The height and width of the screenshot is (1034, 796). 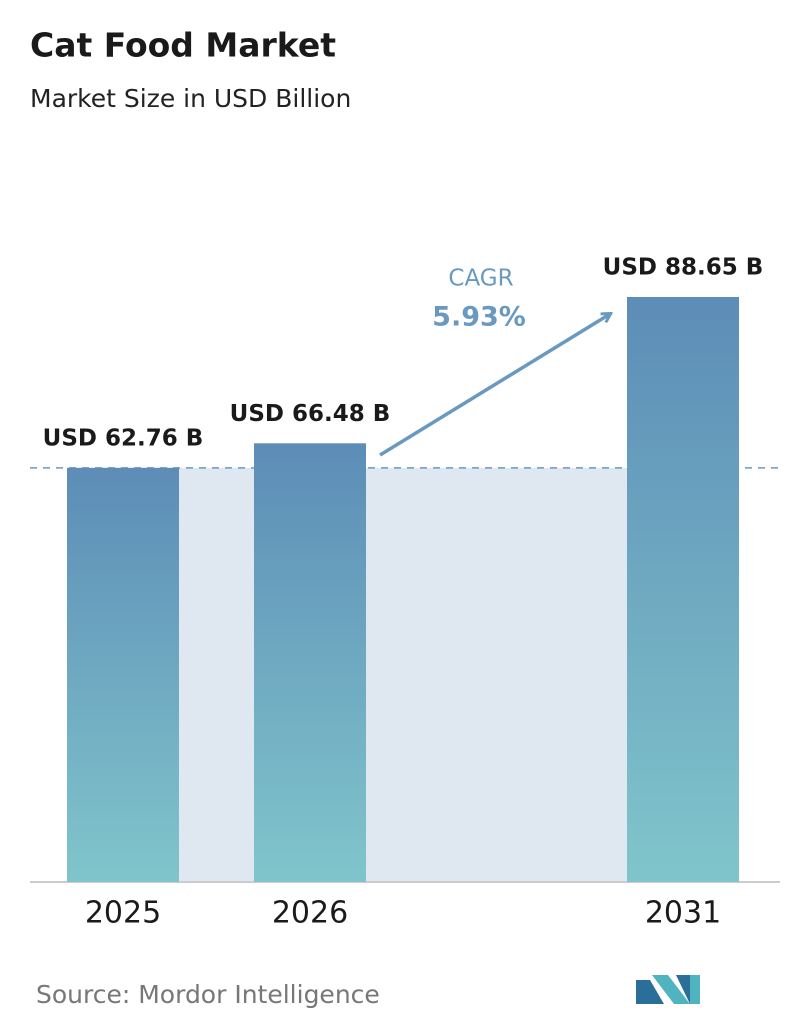 What do you see at coordinates (683, 268) in the screenshot?
I see `value-label: USD 88.65 B` at bounding box center [683, 268].